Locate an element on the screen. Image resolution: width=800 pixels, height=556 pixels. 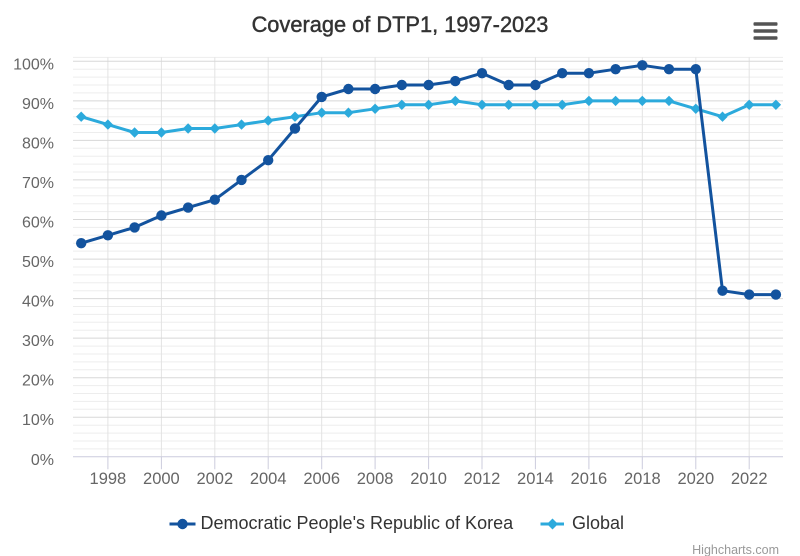
svg-text: Highcharts.com is located at coordinates (735, 549).